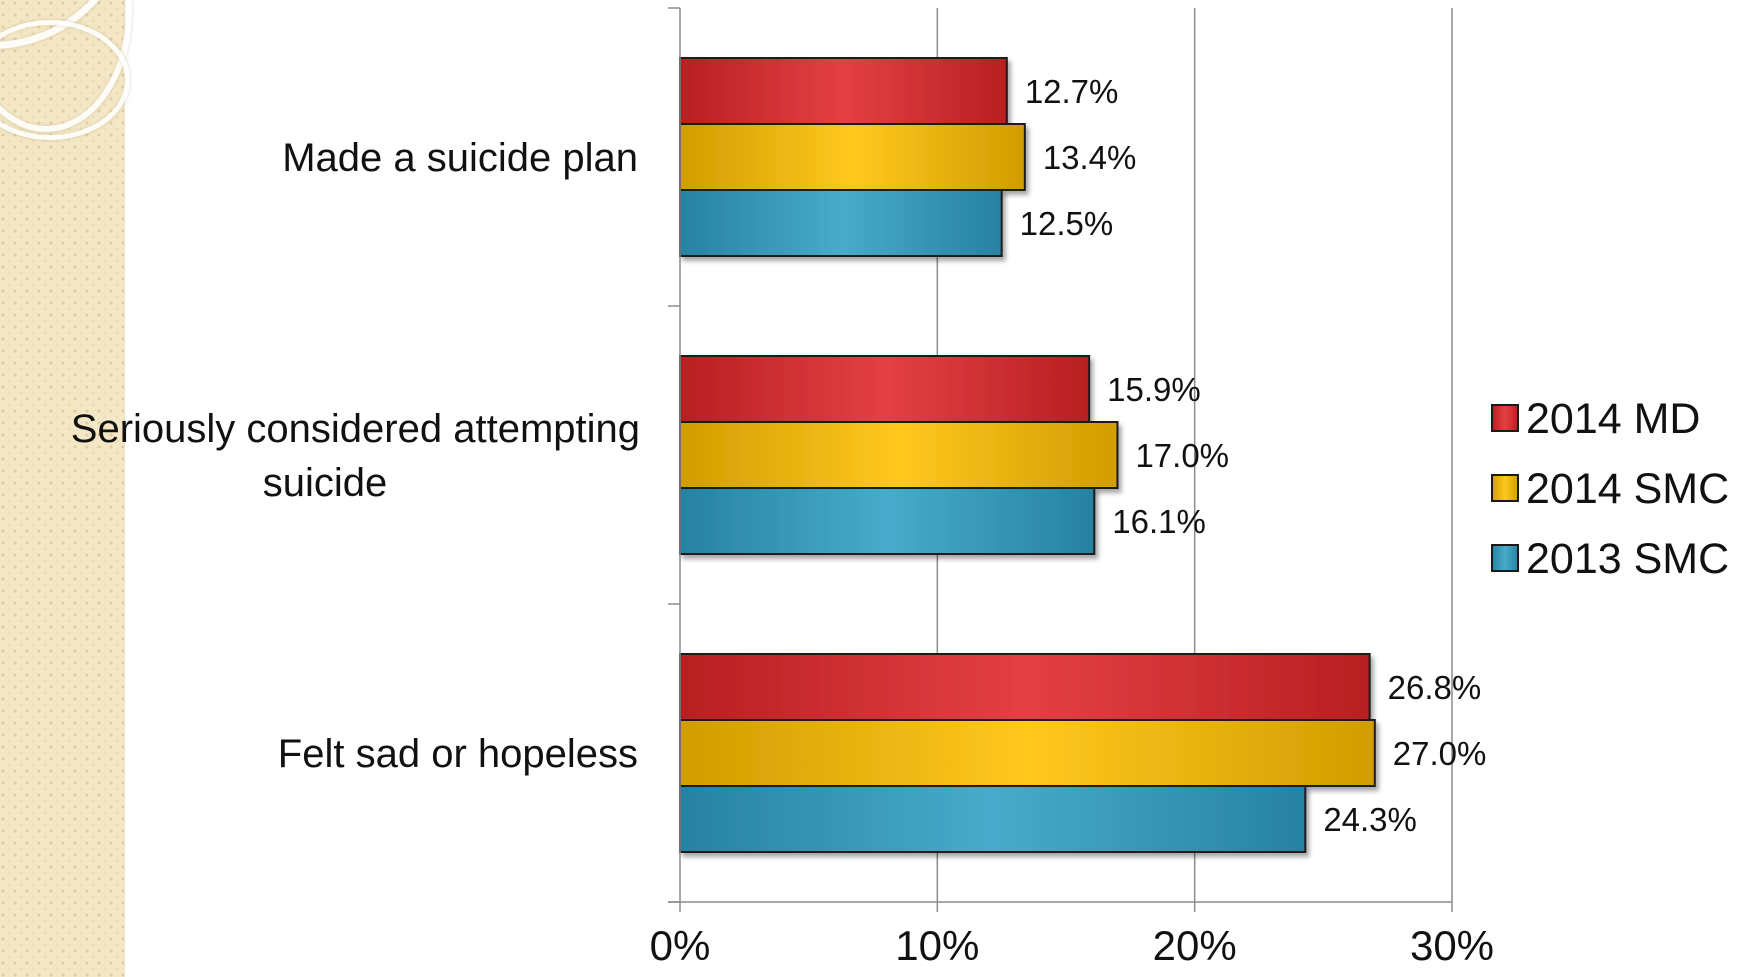 The height and width of the screenshot is (977, 1748). What do you see at coordinates (1154, 389) in the screenshot?
I see `data-label: 15.9%` at bounding box center [1154, 389].